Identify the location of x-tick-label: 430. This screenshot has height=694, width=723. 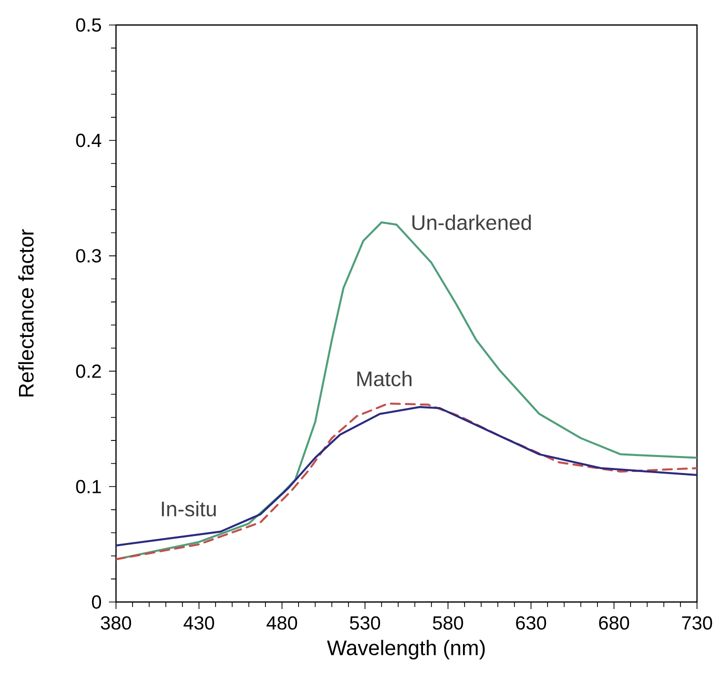
(199, 623).